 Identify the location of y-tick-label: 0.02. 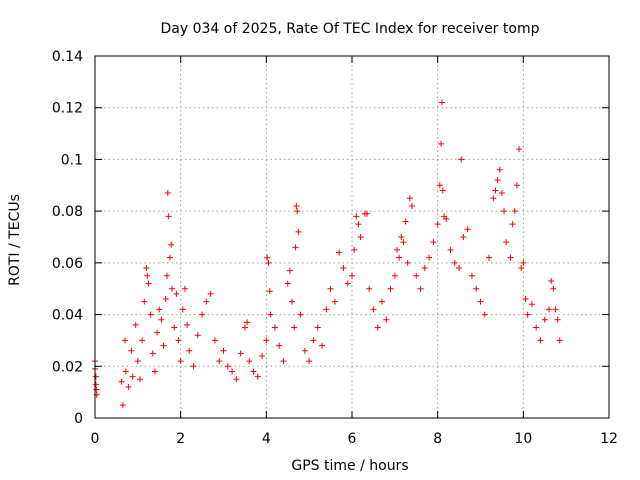
(67, 367).